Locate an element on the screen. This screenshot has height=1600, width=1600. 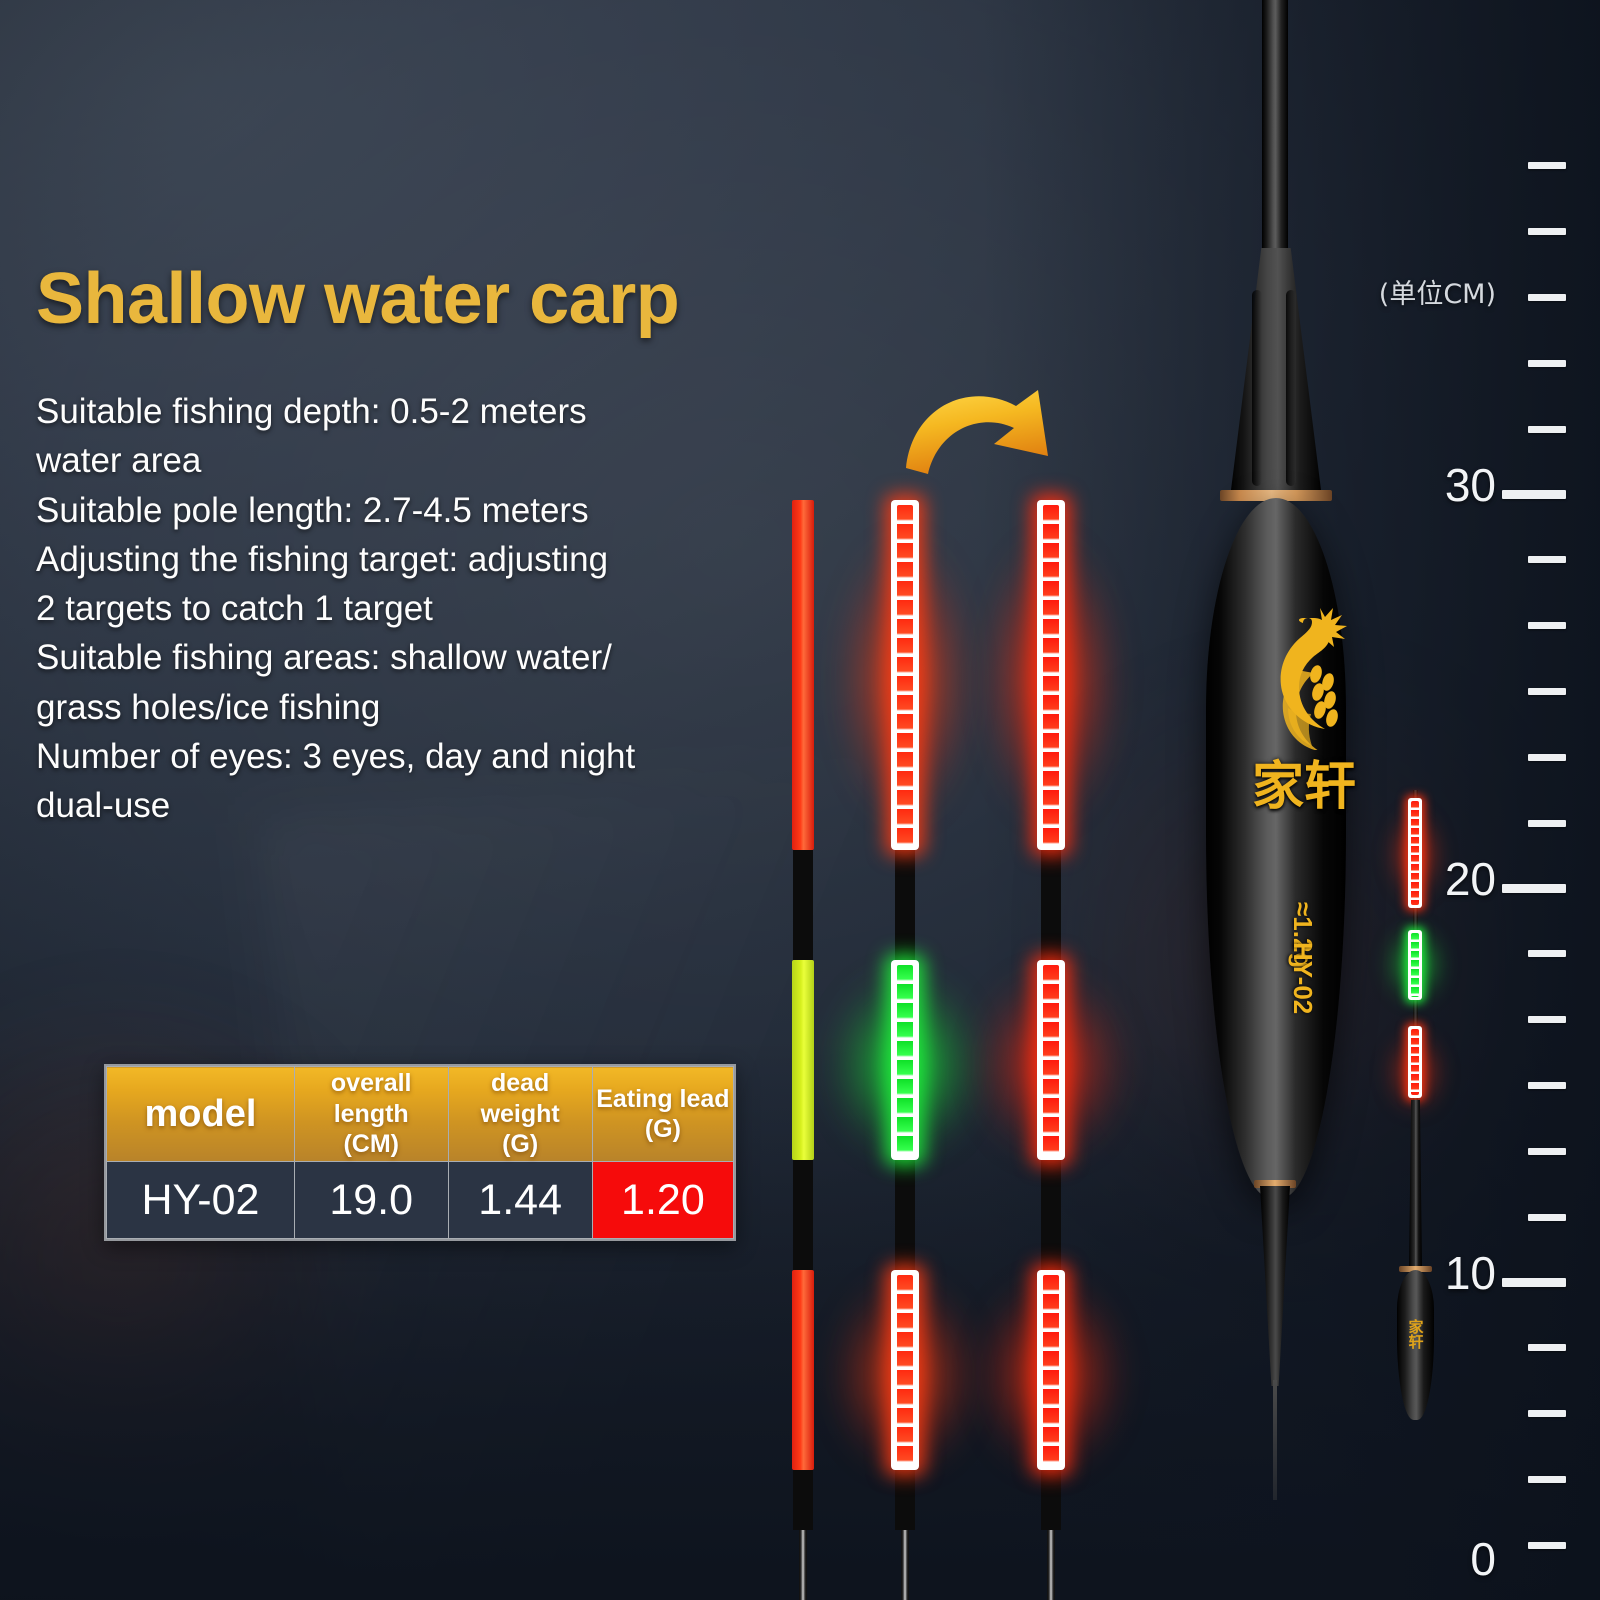
float-groove-left is located at coordinates (1257, 388).